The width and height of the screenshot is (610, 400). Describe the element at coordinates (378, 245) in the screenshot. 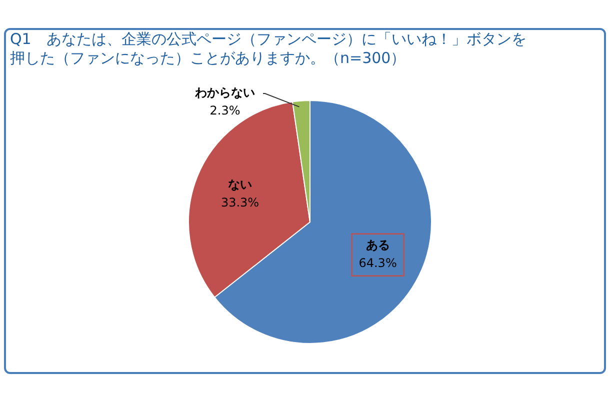

I see `slice-label: ある` at that location.